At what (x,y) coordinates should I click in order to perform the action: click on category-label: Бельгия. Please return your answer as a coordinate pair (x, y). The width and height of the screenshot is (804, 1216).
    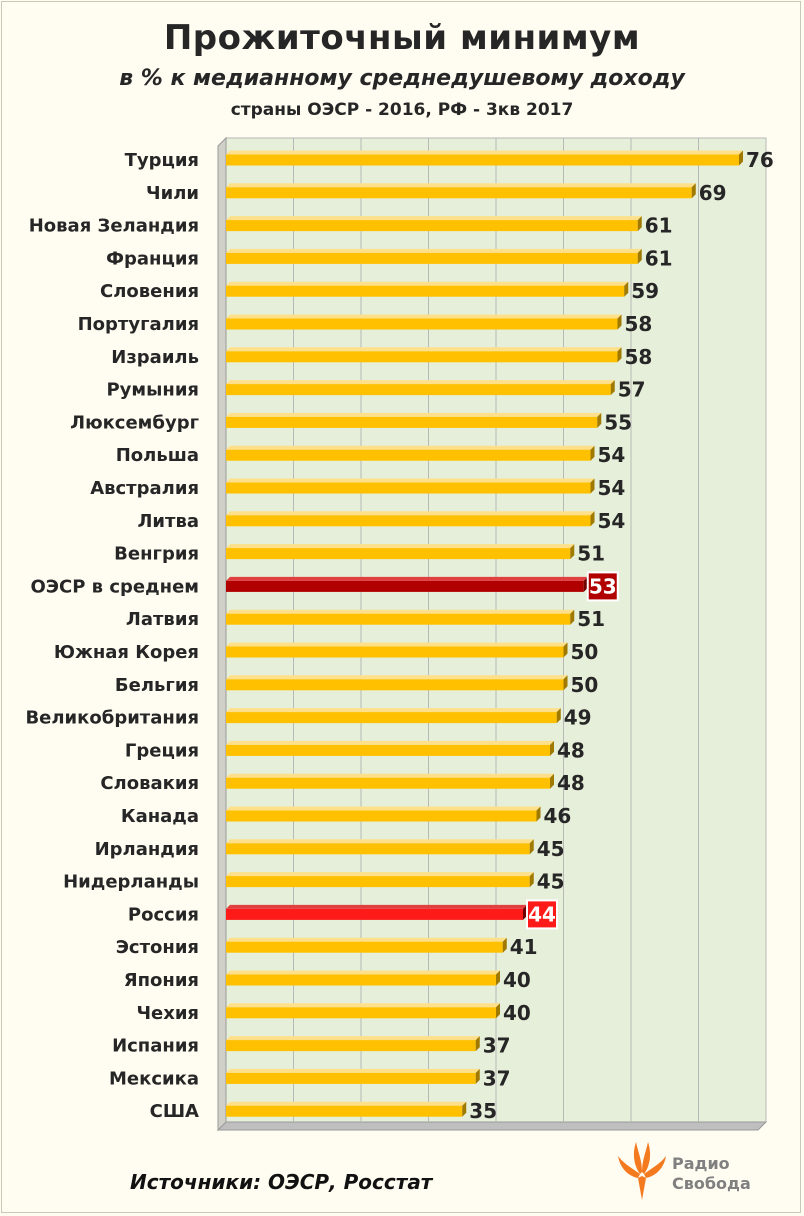
    Looking at the image, I should click on (157, 685).